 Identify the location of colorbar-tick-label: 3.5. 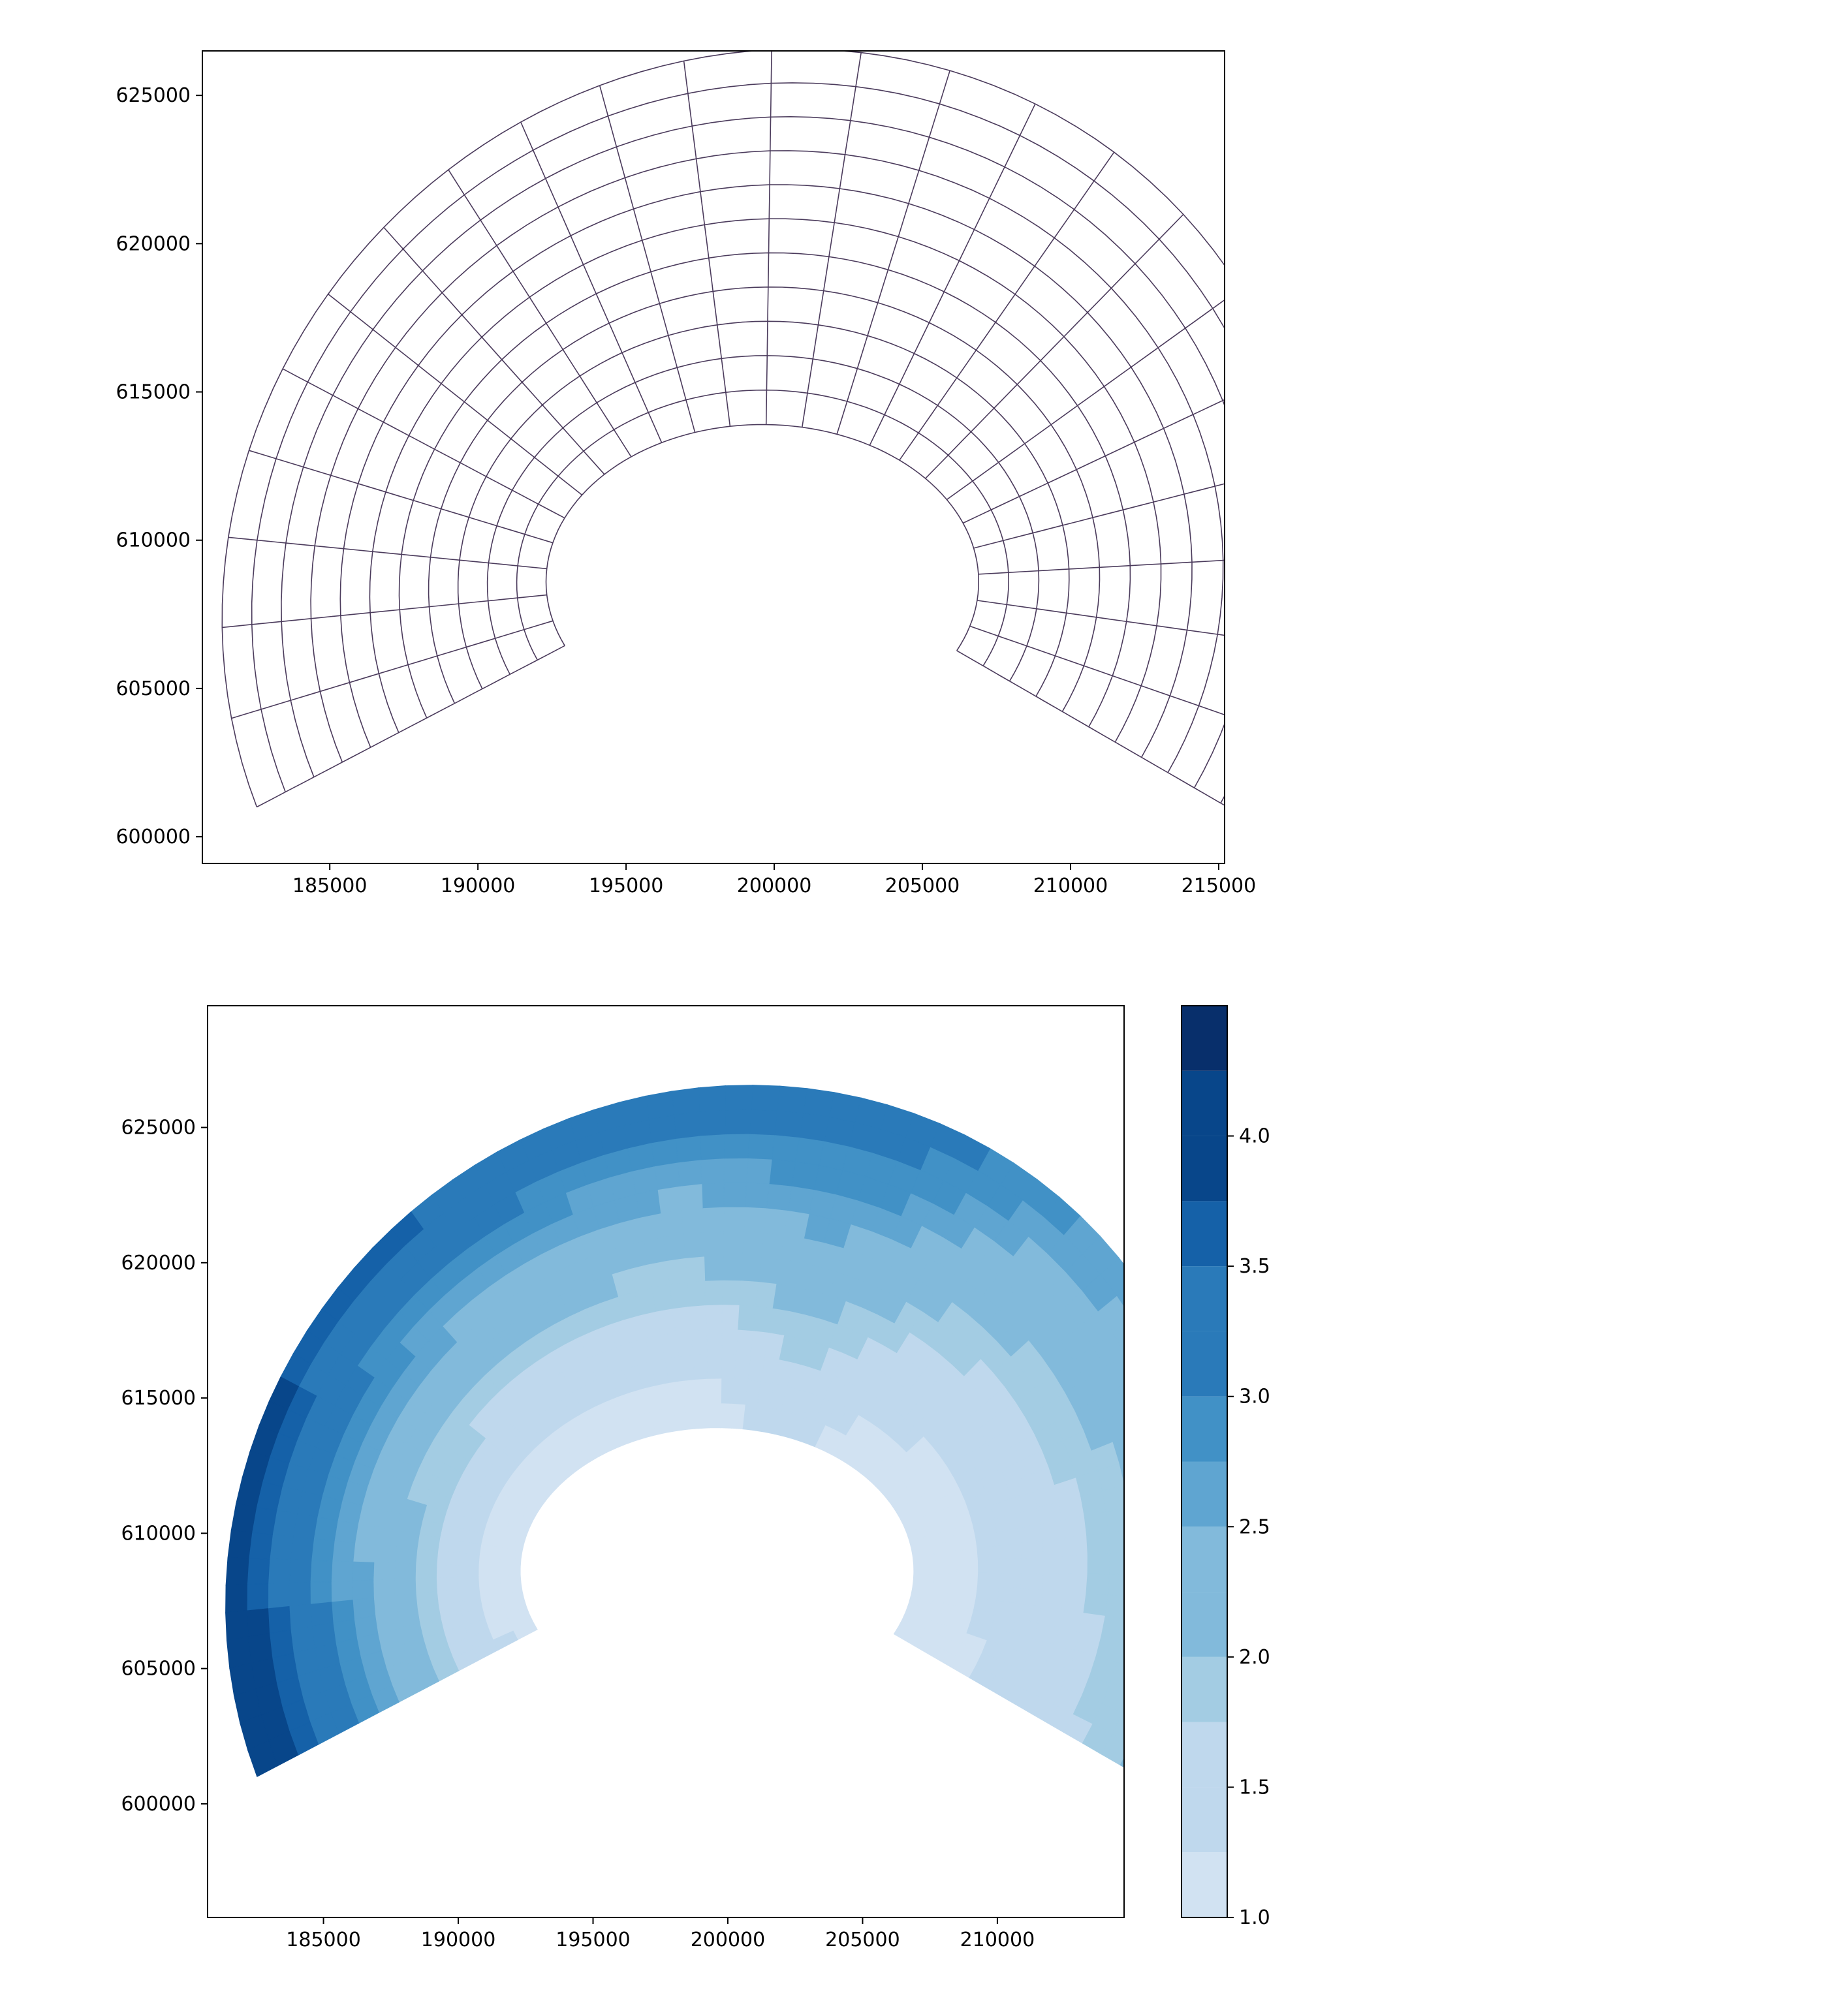
(1254, 1266).